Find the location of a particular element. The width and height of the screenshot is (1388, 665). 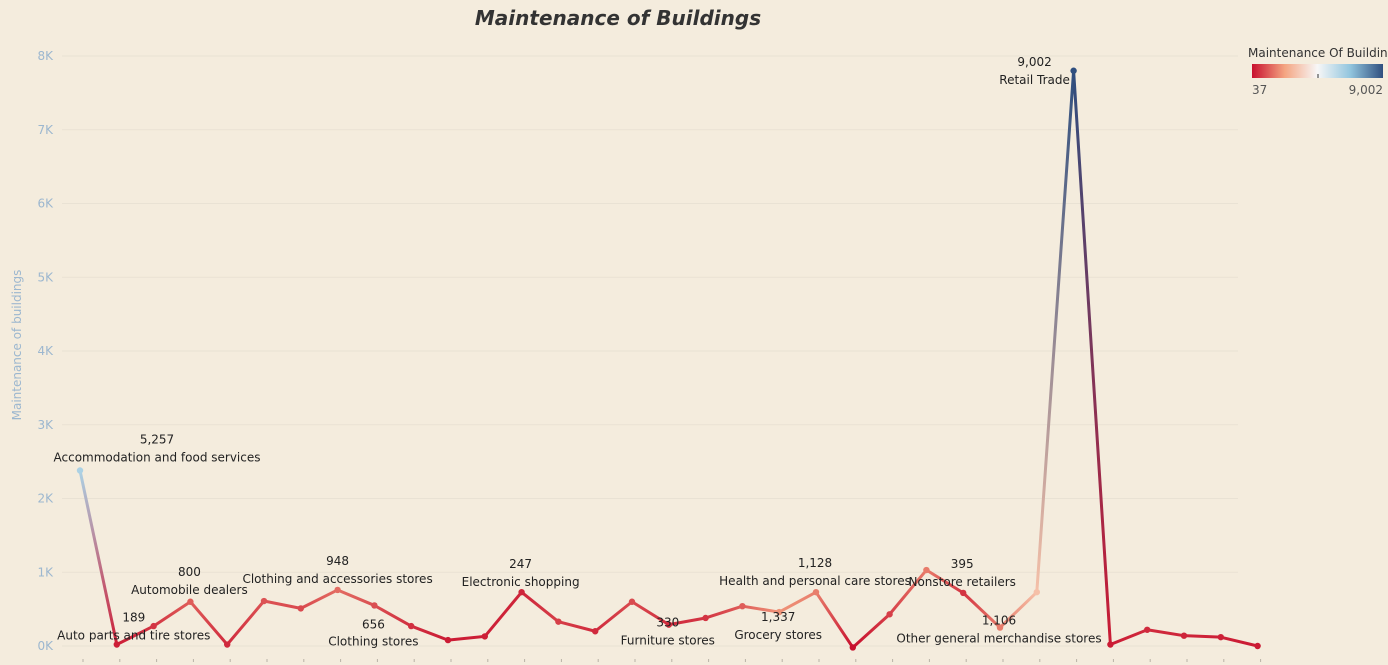

mark-category-label: Nonstore retailers is located at coordinates (961, 582).